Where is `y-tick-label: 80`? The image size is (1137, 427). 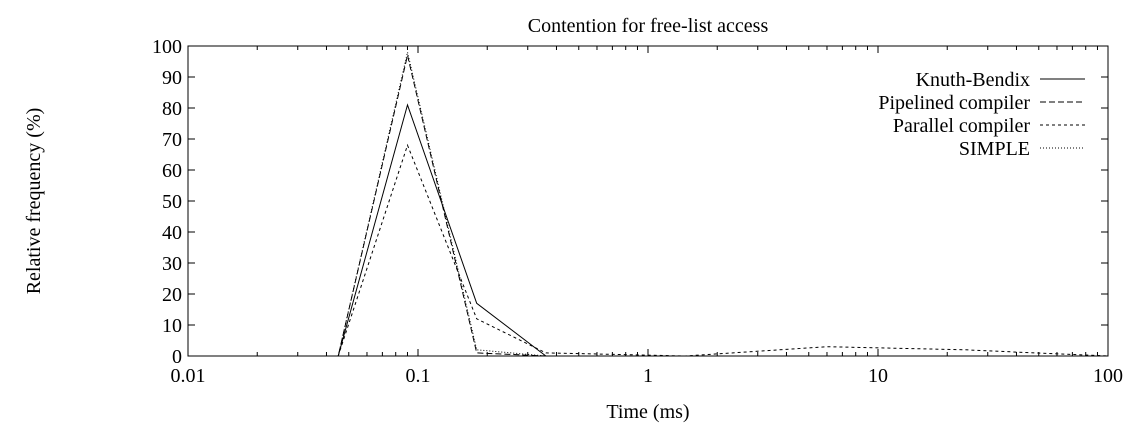 y-tick-label: 80 is located at coordinates (172, 109).